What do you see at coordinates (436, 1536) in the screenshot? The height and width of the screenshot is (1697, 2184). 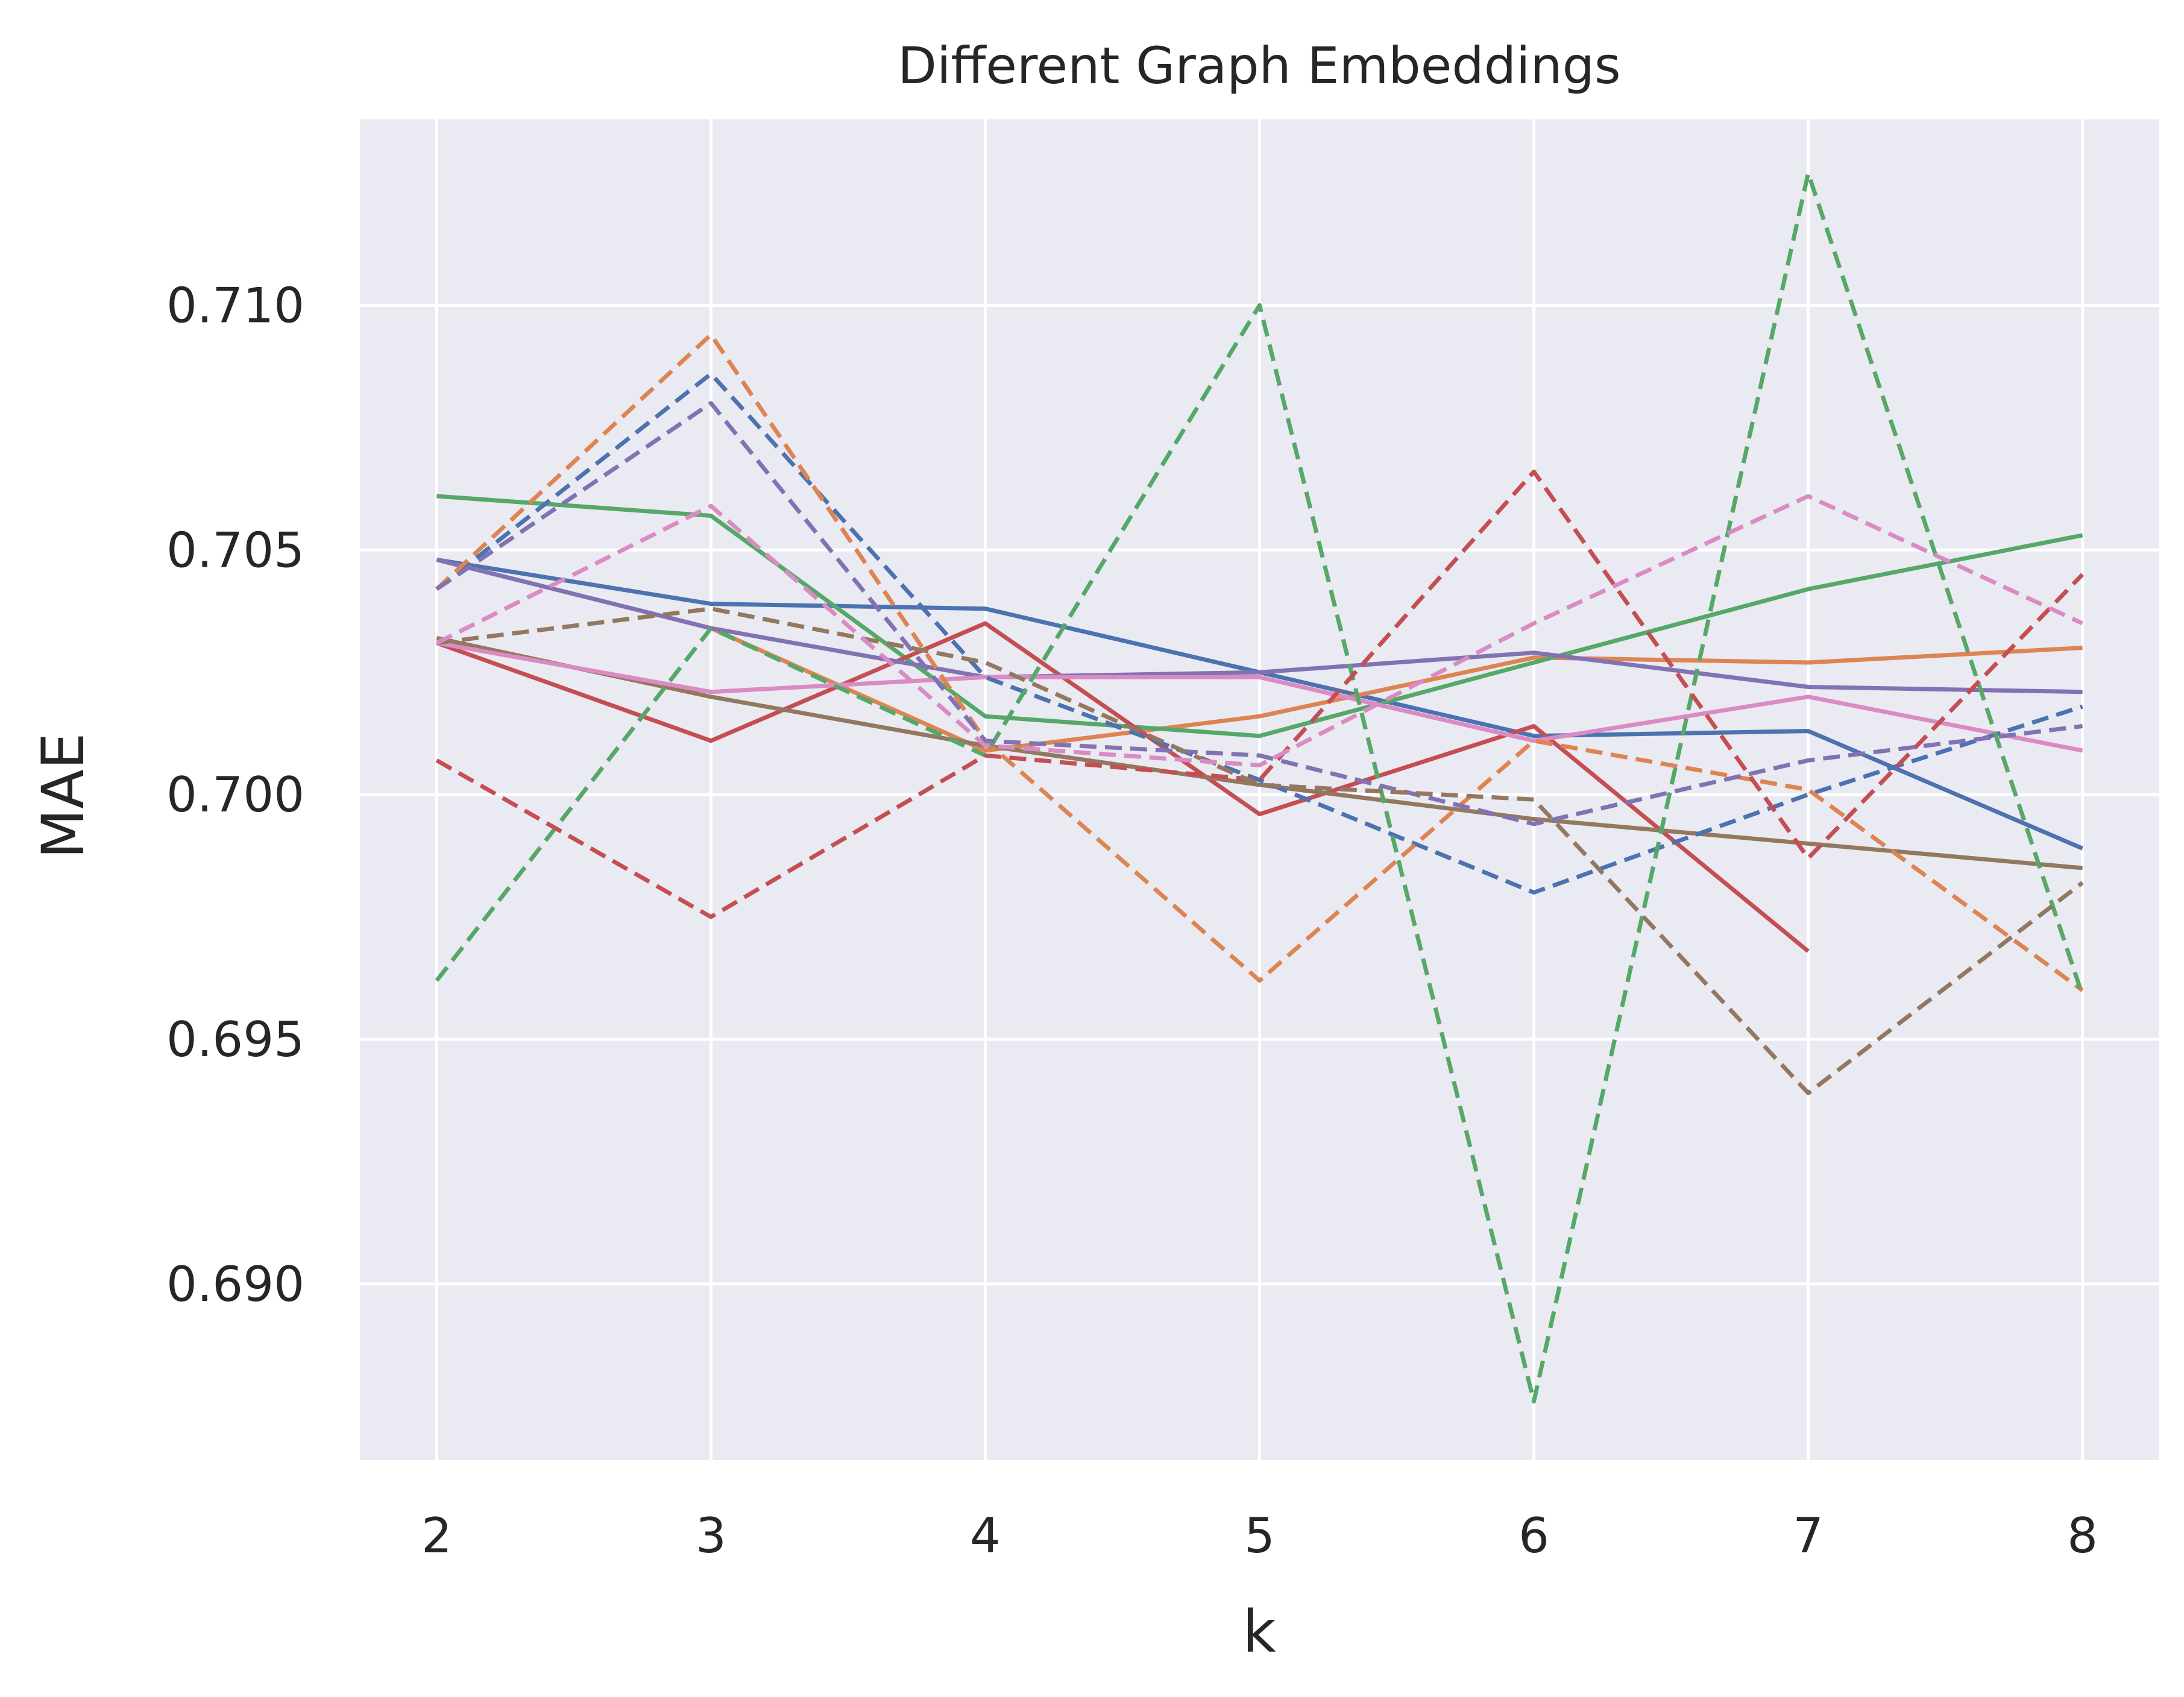 I see `x-tick-label: 2` at bounding box center [436, 1536].